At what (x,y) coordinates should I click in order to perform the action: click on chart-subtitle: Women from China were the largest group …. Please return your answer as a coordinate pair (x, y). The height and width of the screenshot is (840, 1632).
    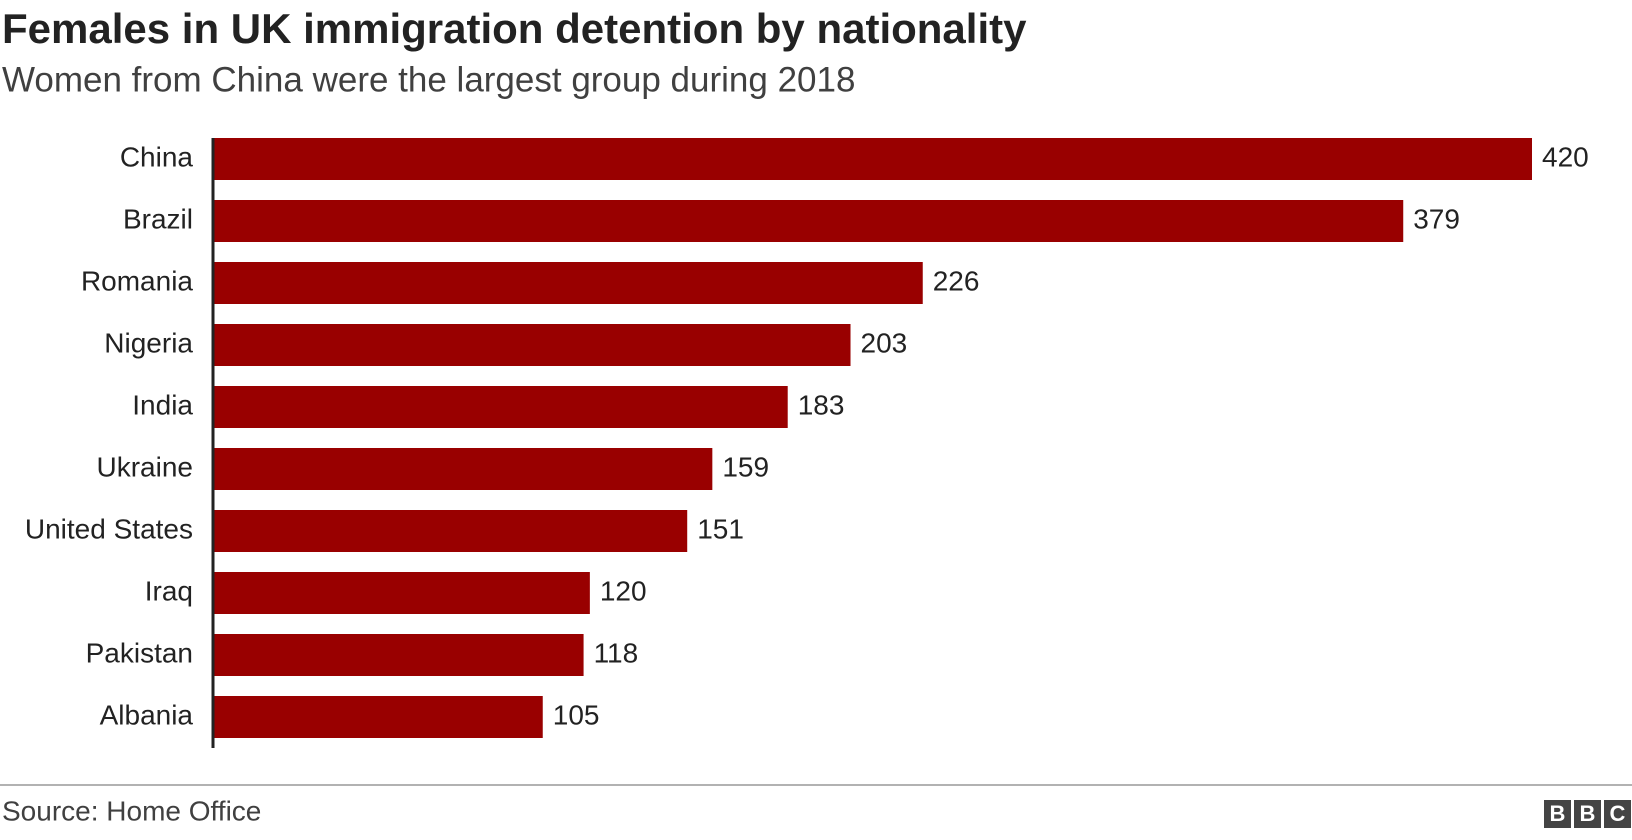
    Looking at the image, I should click on (428, 79).